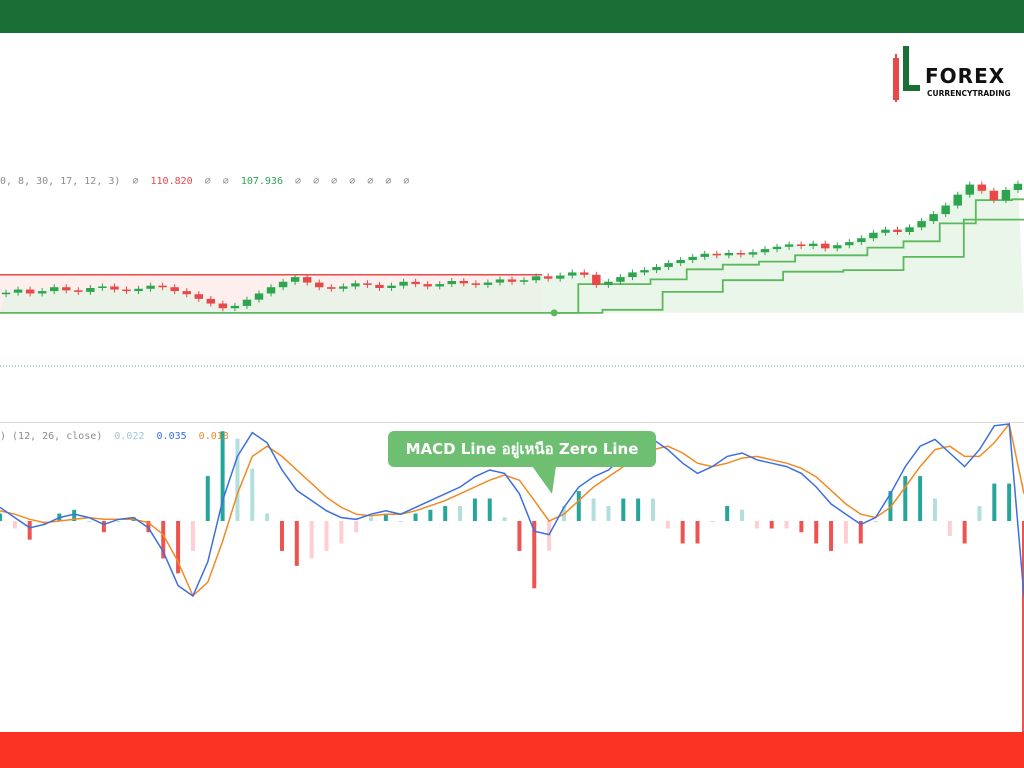 This screenshot has width=1024, height=768. What do you see at coordinates (554, 313) in the screenshot?
I see `band-start-marker` at bounding box center [554, 313].